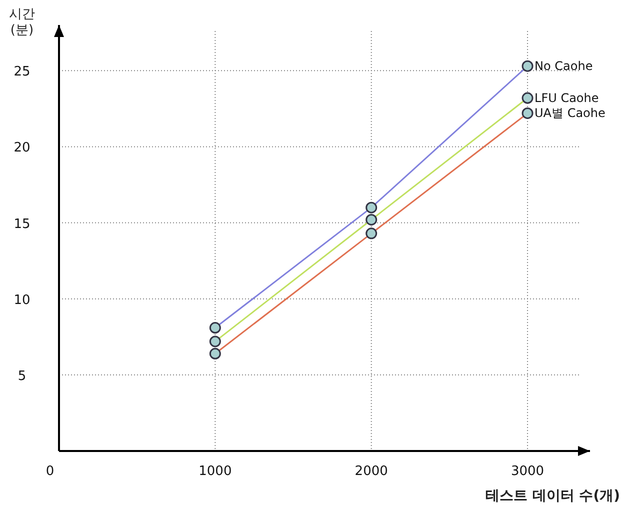 The image size is (631, 513). Describe the element at coordinates (22, 22) in the screenshot. I see `y-axis-title: 시간 (분)` at that location.